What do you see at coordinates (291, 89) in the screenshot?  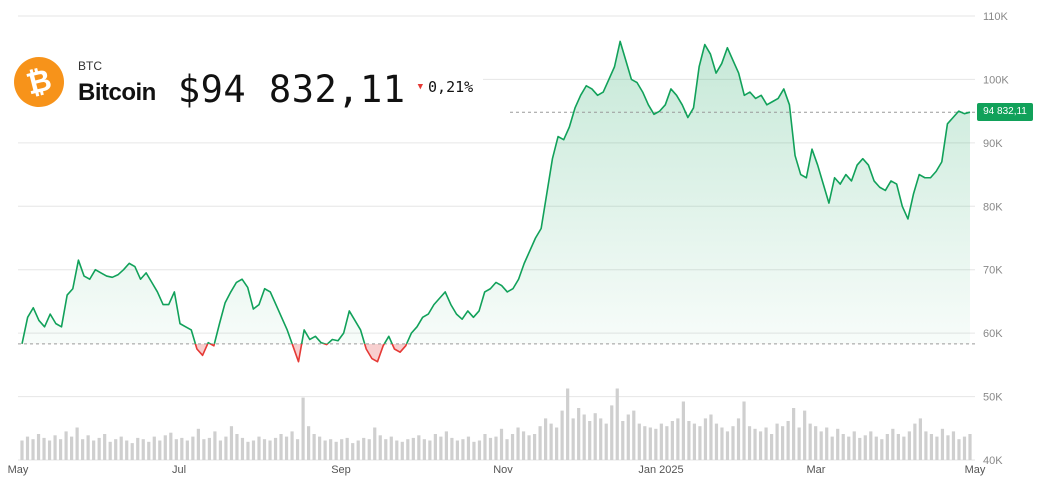 I see `current-price: $94 832,11` at bounding box center [291, 89].